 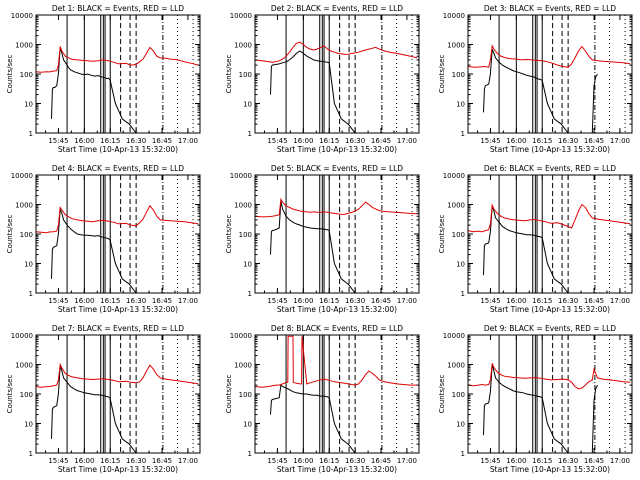 I want to click on panel-title: Det 8: BLACK = Events, RED = LLD, so click(x=337, y=328).